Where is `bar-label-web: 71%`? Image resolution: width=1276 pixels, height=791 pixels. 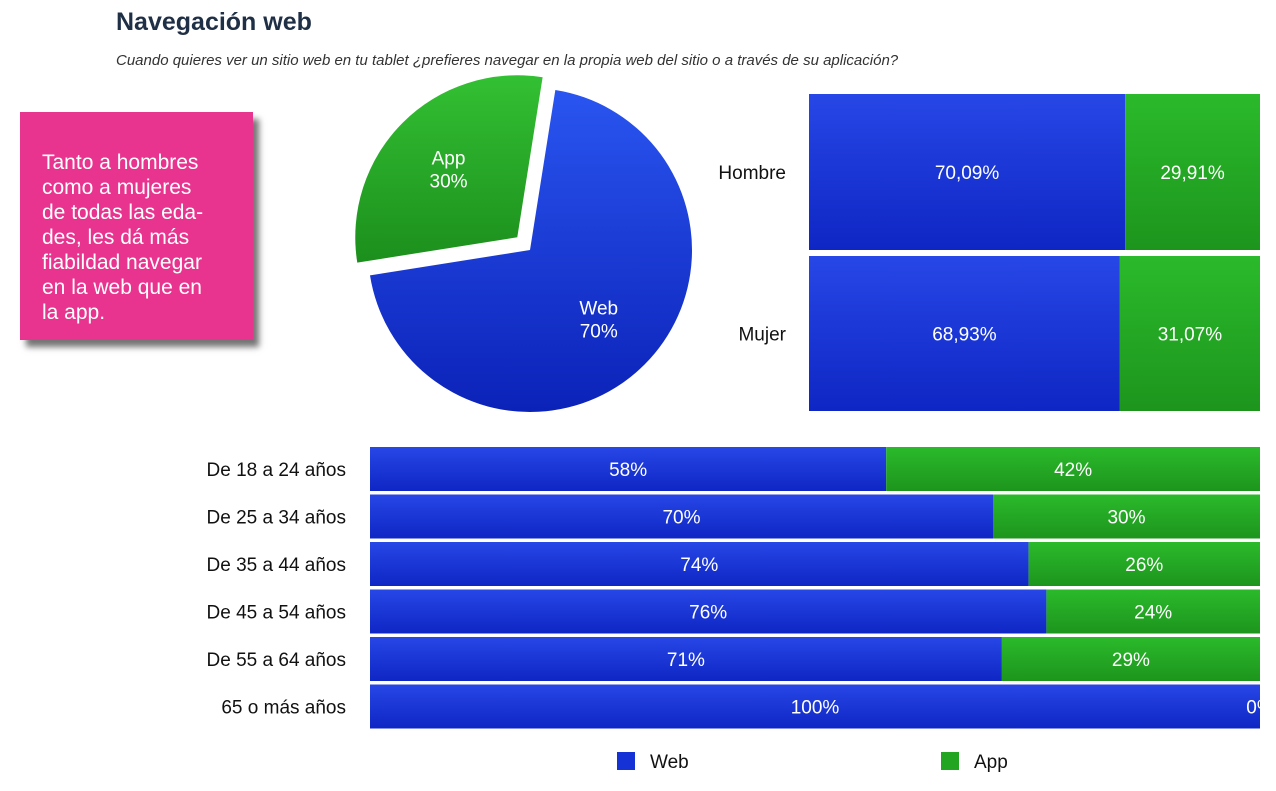
bar-label-web: 71% is located at coordinates (686, 660).